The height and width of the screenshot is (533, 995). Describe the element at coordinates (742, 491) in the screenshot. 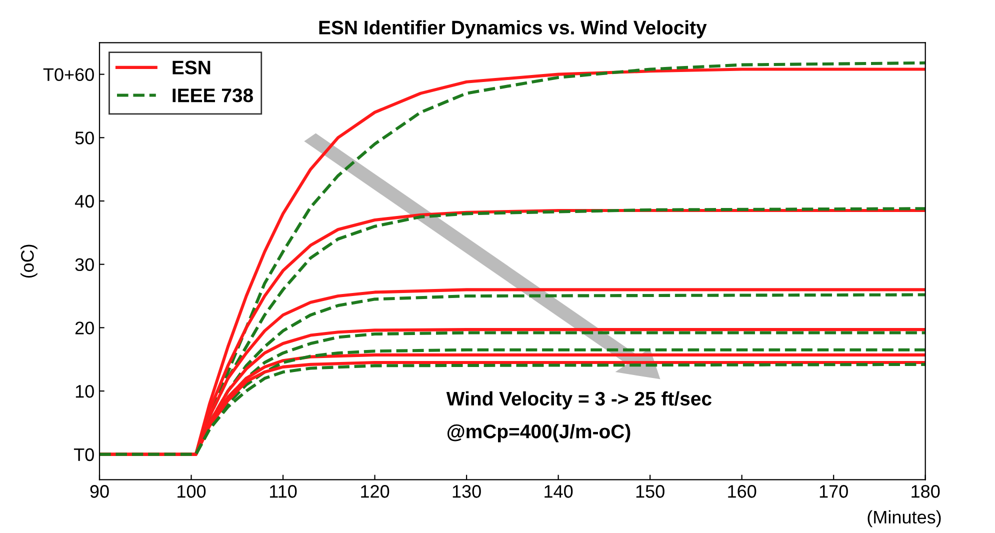

I see `x-tick-label: 160` at that location.